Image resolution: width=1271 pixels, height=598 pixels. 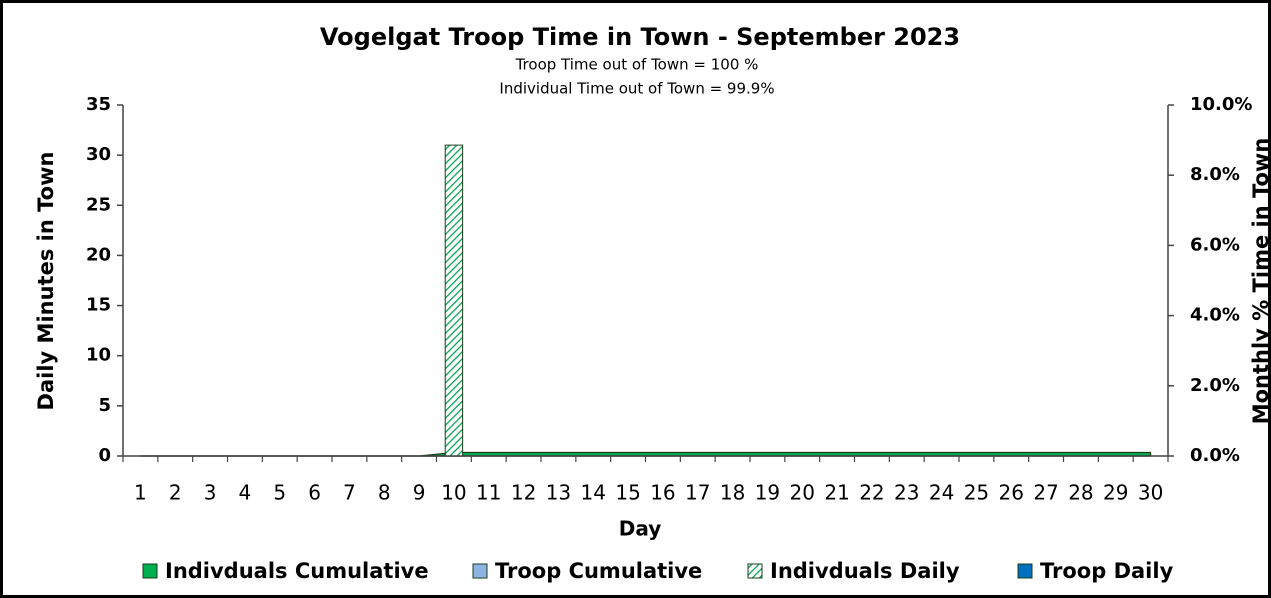 What do you see at coordinates (454, 300) in the screenshot?
I see `bar` at bounding box center [454, 300].